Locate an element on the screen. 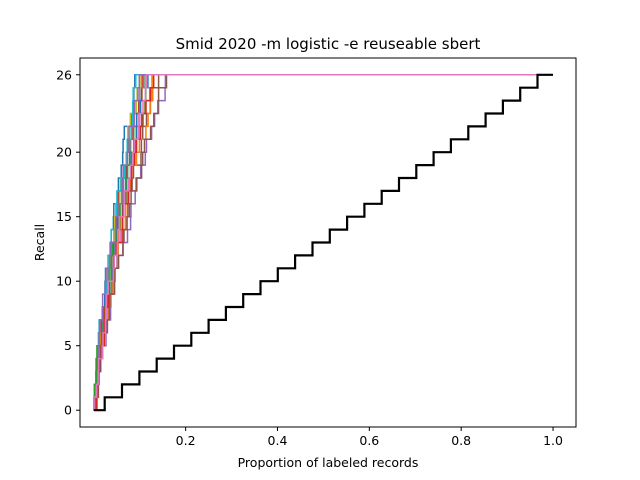  y-tick-label: 10 is located at coordinates (64, 281).